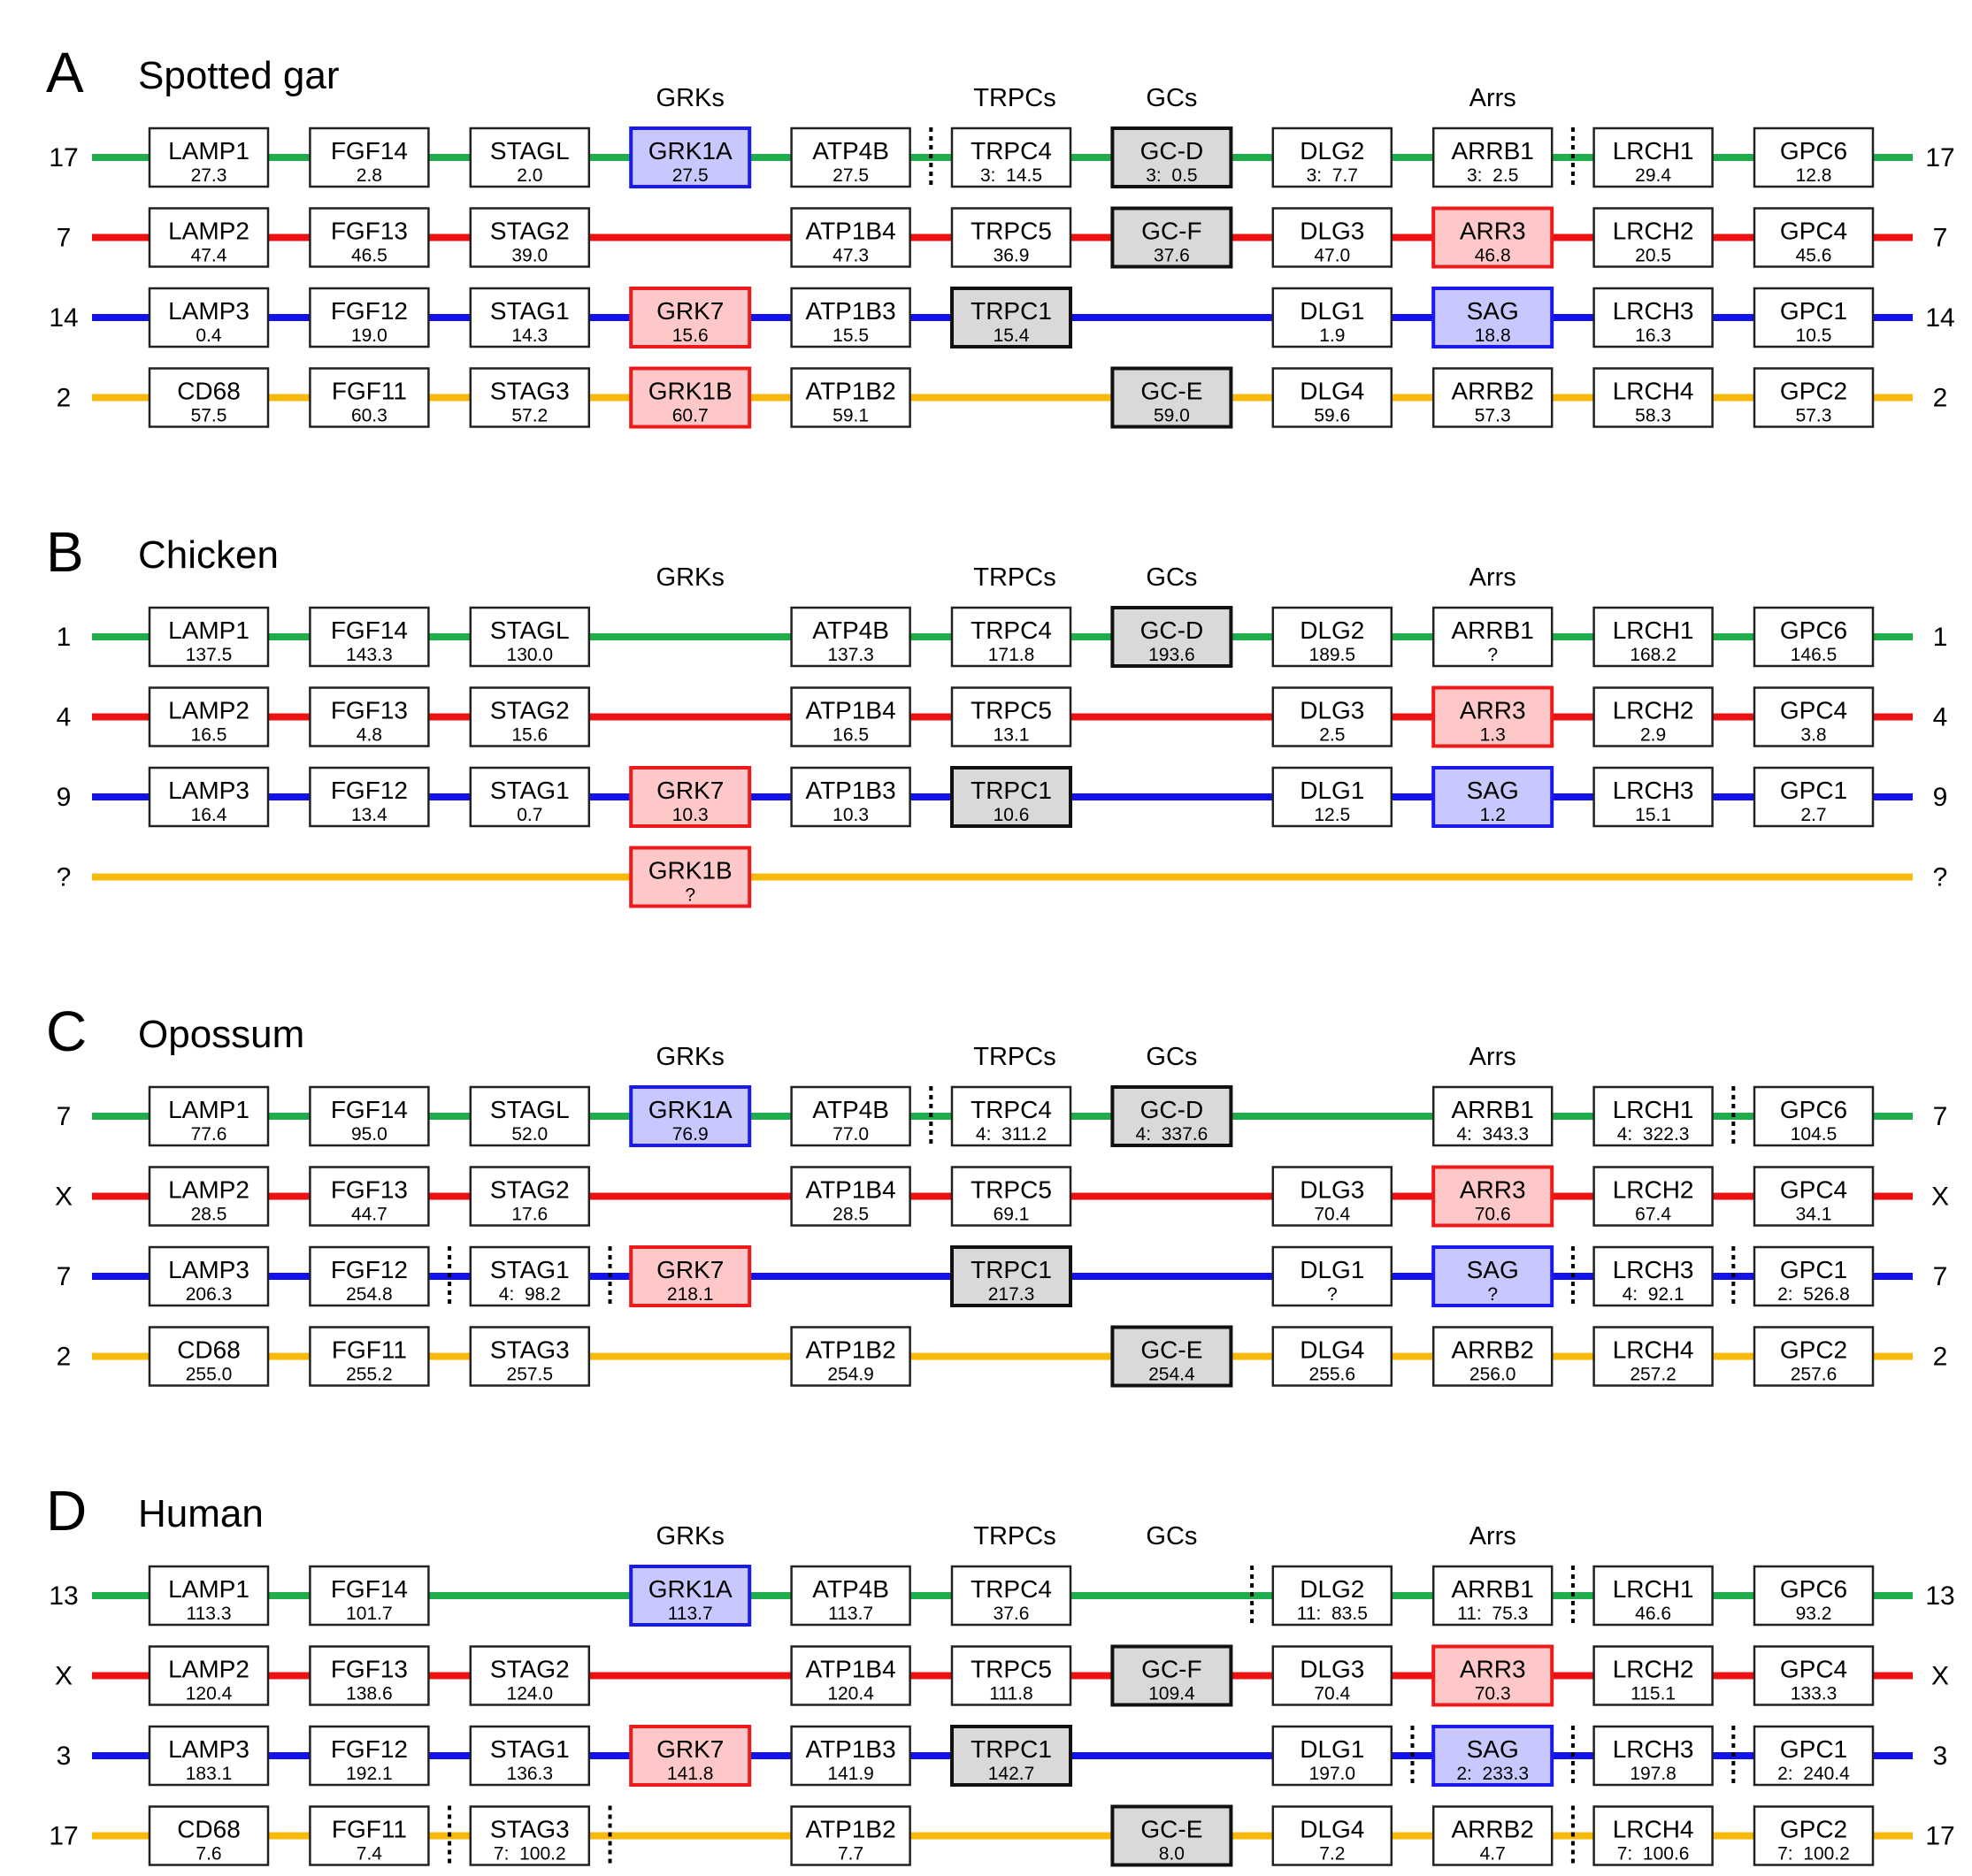 Image resolution: width=1972 pixels, height=1876 pixels. Describe the element at coordinates (64, 718) in the screenshot. I see `chromosome-label-left: 4` at that location.